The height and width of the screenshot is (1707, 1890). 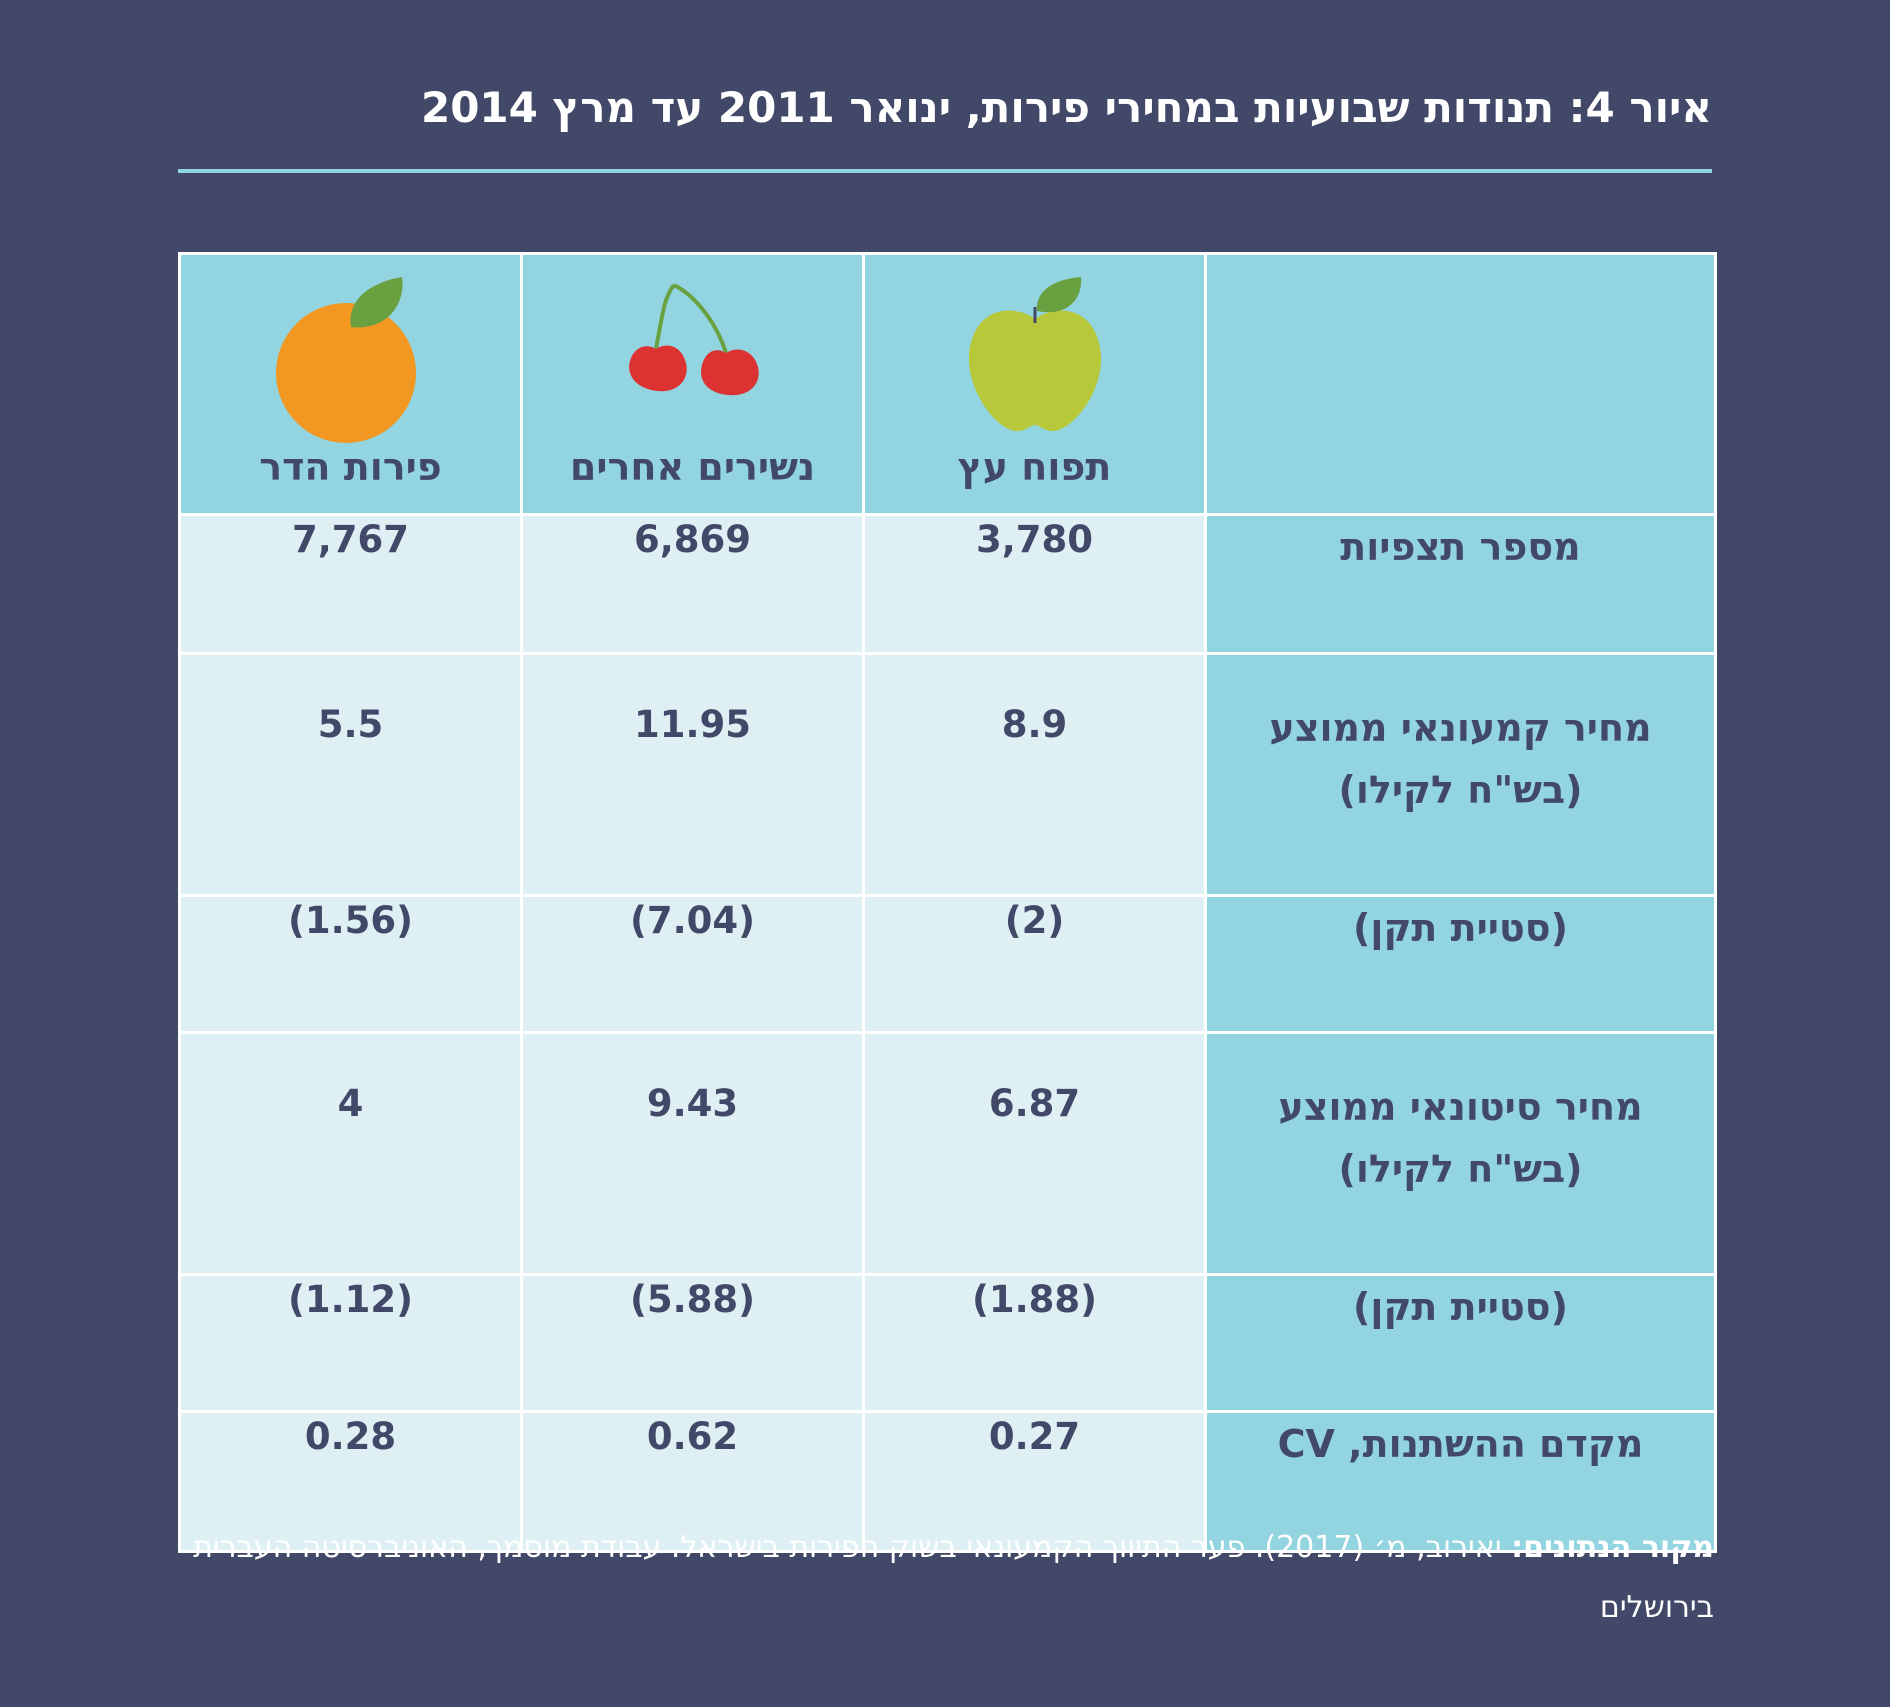 I want to click on row-label-line: מספר תצפיות, so click(x=1460, y=547).